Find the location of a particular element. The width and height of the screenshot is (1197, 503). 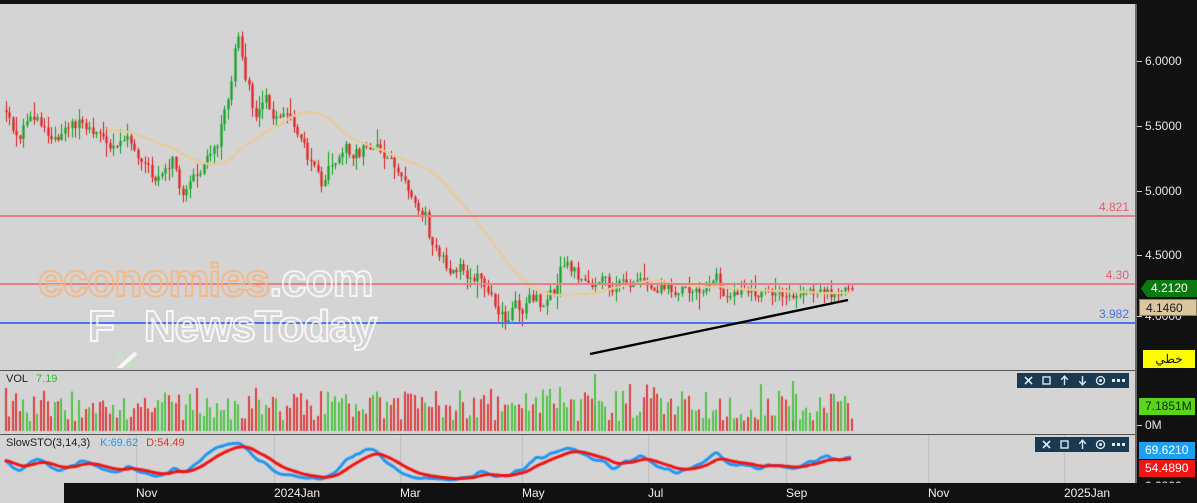

stochastic-lines-canvas is located at coordinates (567, 459).